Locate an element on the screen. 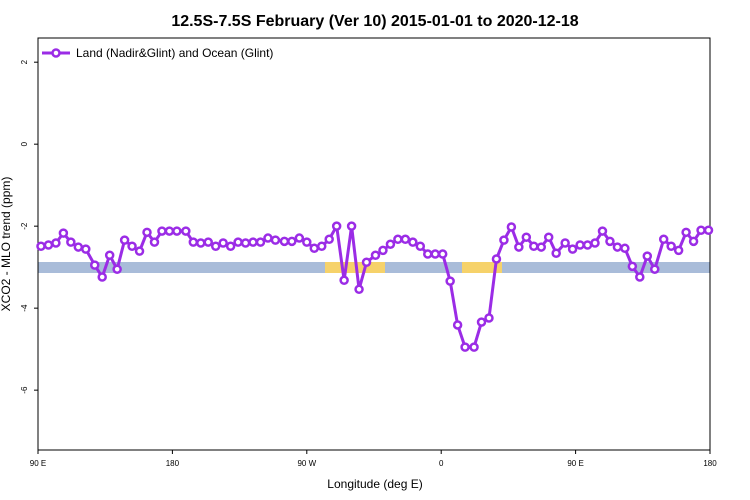 This screenshot has width=750, height=500. x-tick-label: 90 W is located at coordinates (306, 463).